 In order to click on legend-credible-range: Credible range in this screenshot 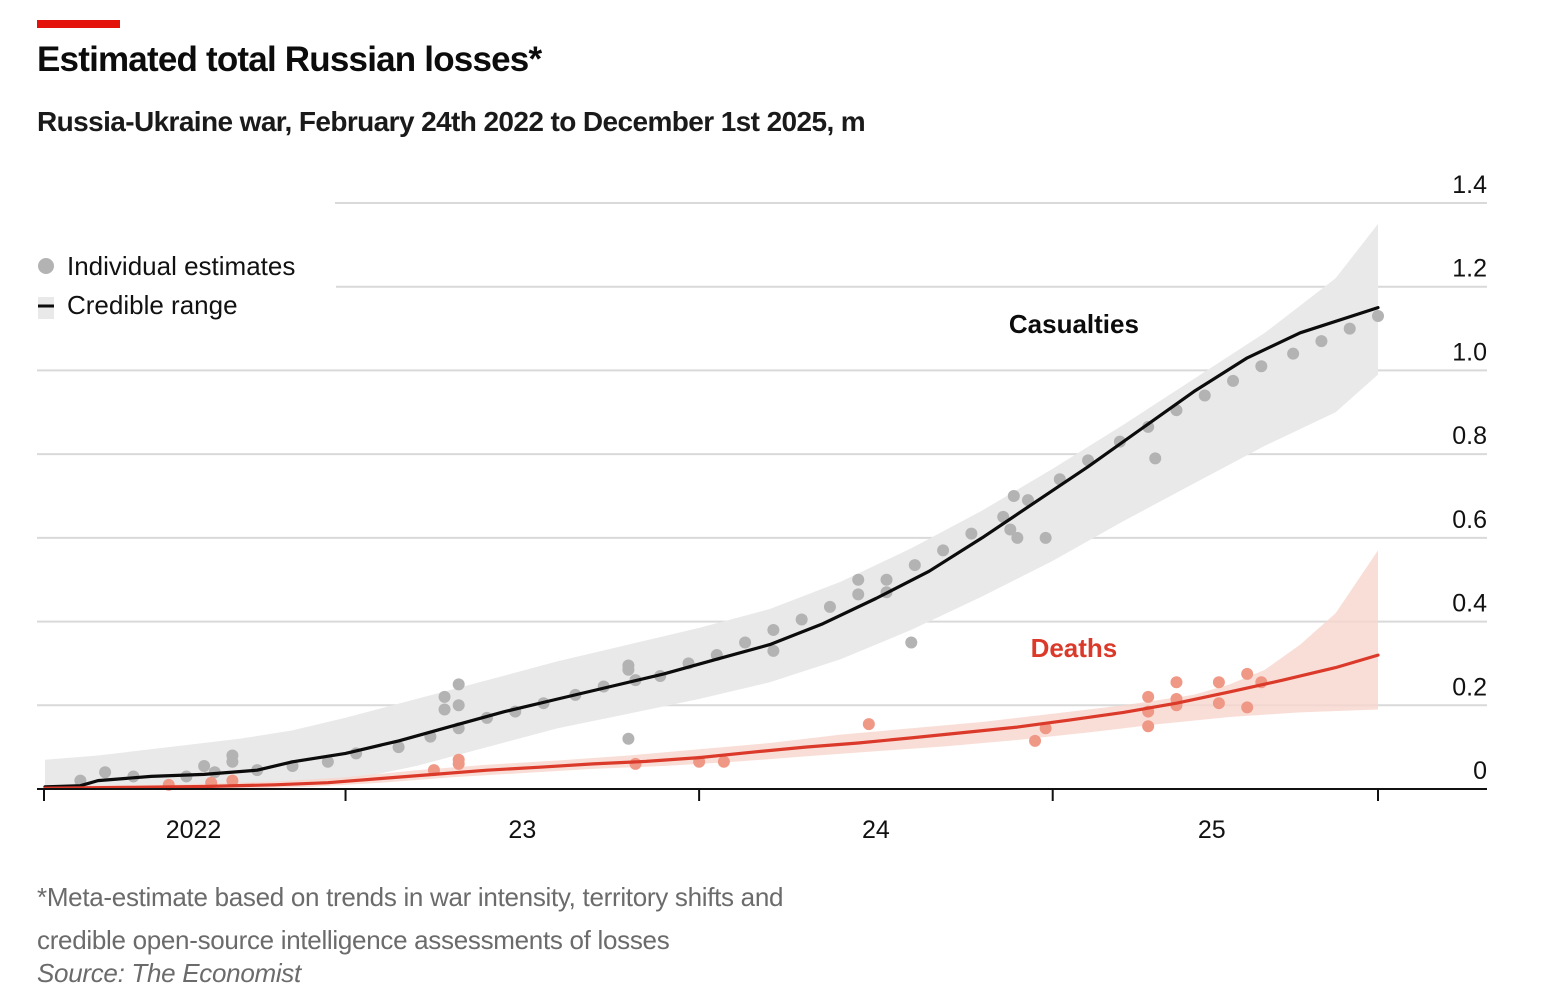, I will do `click(152, 305)`.